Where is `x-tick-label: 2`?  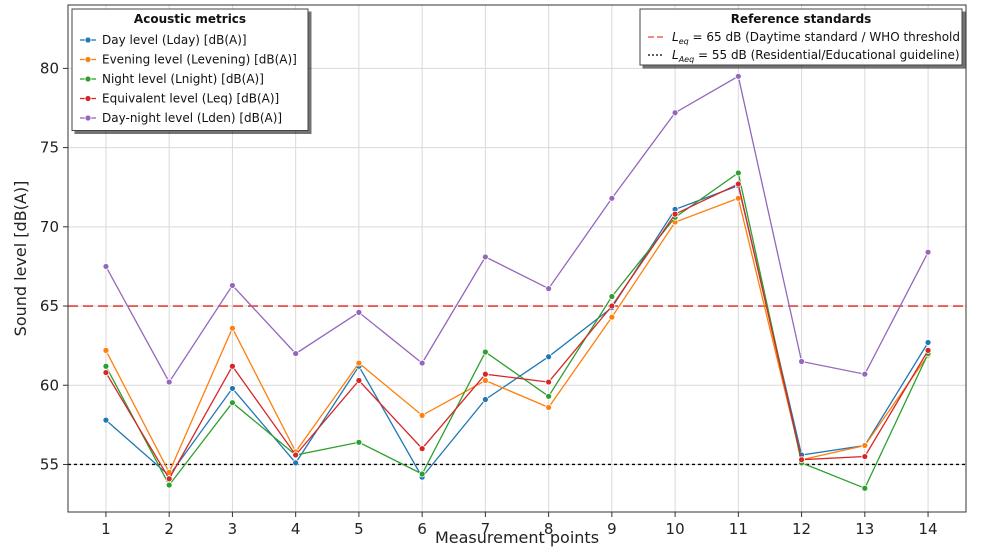
x-tick-label: 2 is located at coordinates (169, 529).